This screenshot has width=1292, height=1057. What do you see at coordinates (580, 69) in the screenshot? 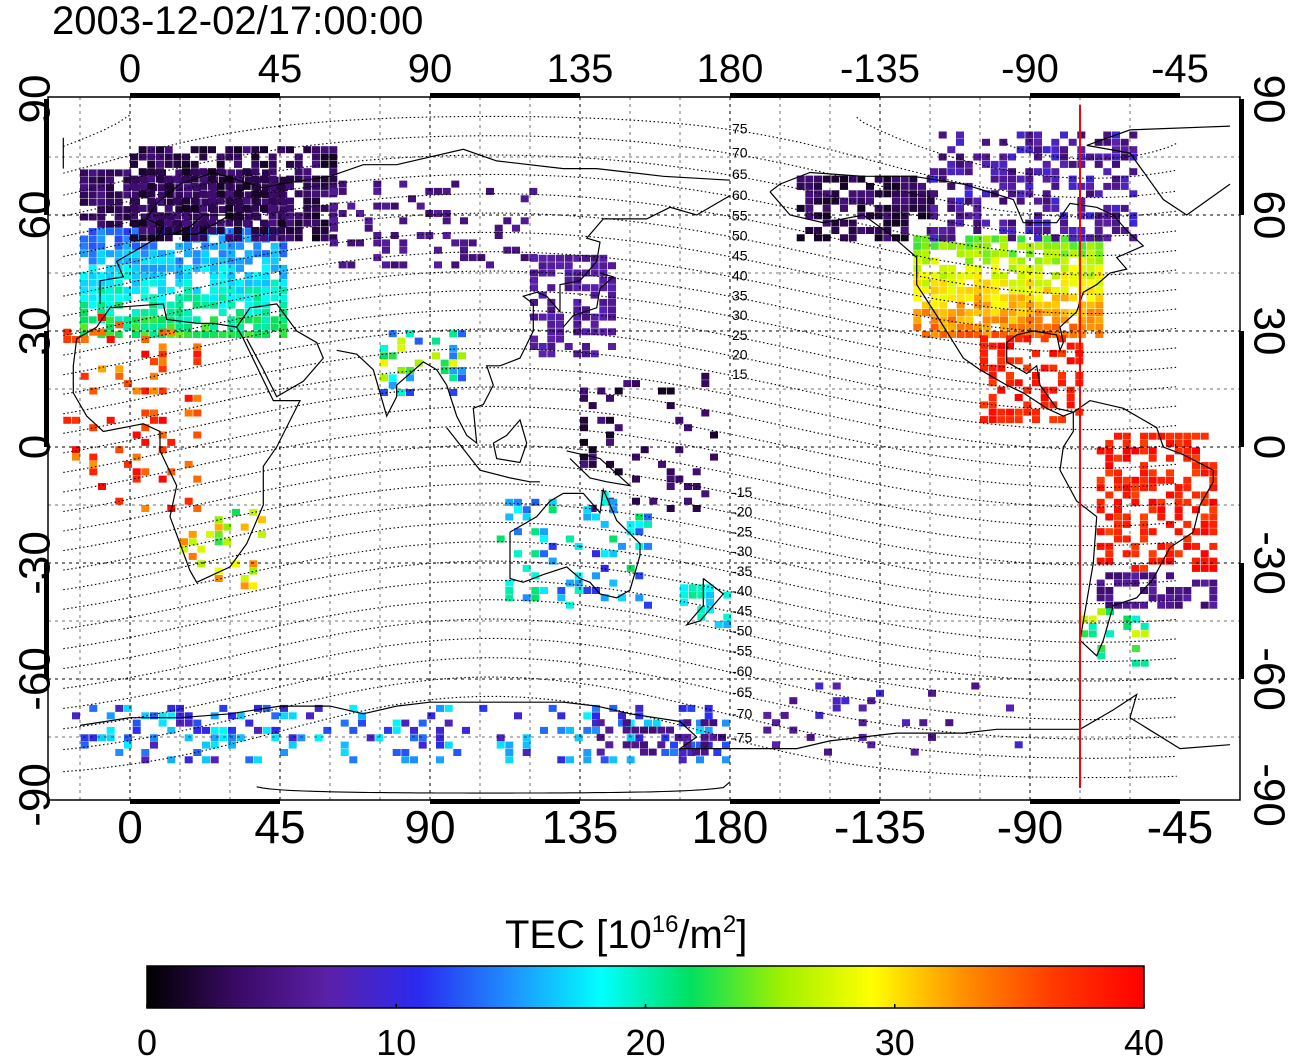
I see `top-longitude-tick-label: 135` at bounding box center [580, 69].